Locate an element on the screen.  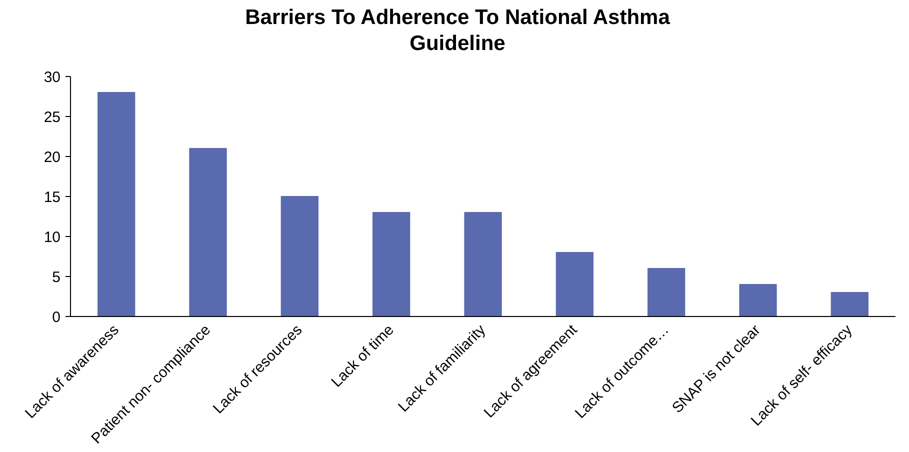
y-tick-label: 25 is located at coordinates (52, 117).